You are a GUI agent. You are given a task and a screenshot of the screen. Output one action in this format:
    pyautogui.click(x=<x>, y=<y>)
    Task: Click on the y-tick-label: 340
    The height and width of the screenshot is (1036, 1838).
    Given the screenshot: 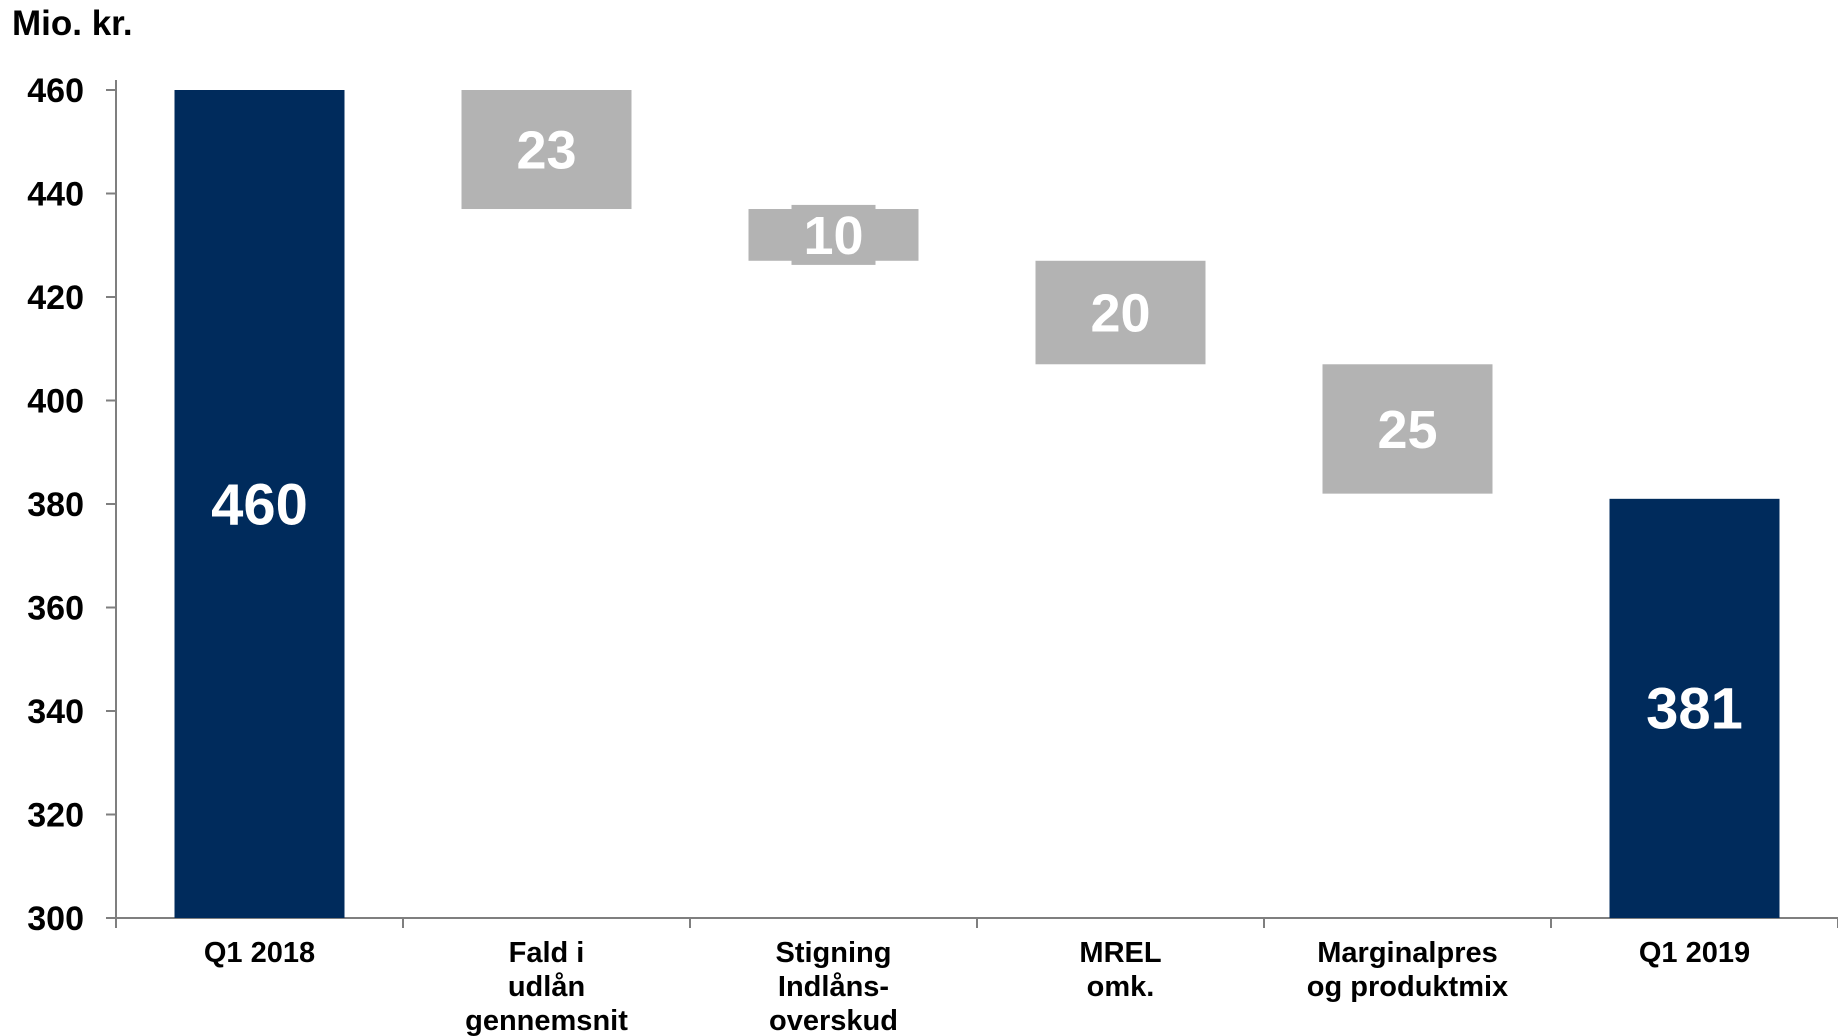 What is the action you would take?
    pyautogui.click(x=55, y=712)
    